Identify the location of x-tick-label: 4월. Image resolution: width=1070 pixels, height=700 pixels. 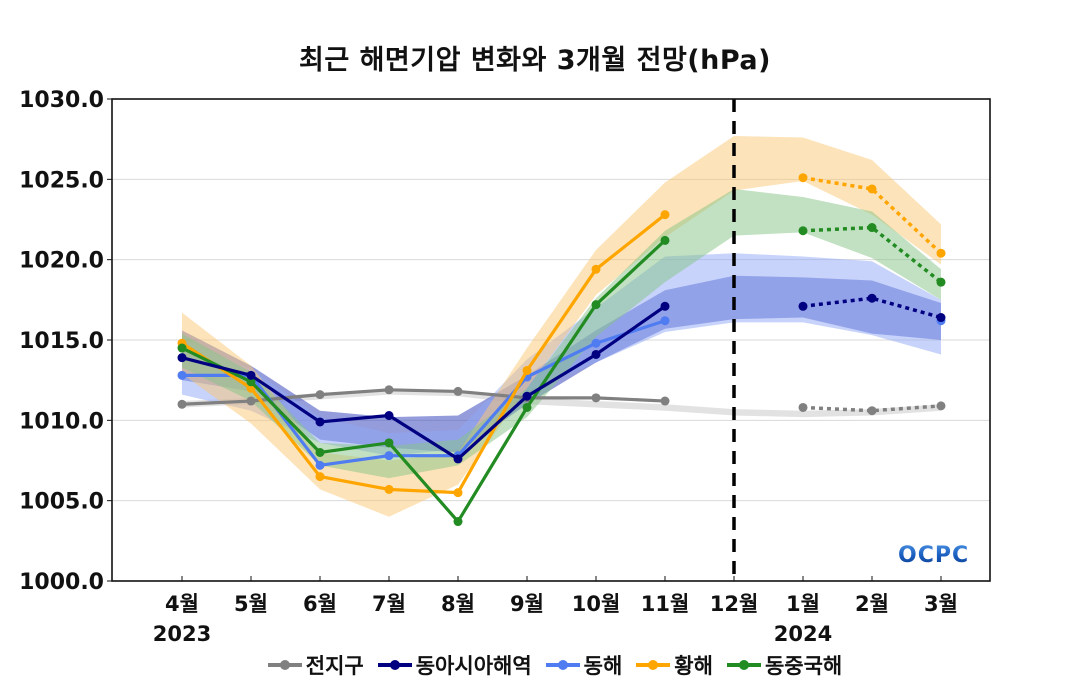
(182, 604).